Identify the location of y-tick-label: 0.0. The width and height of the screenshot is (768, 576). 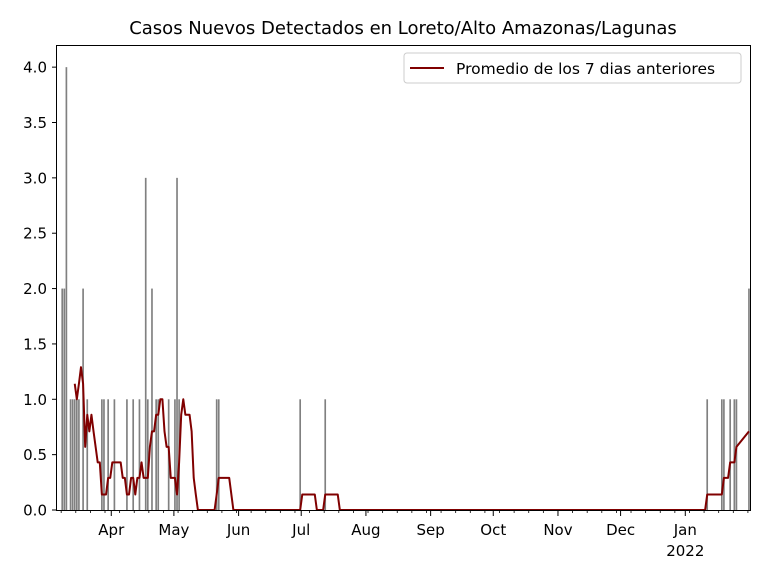
(35, 511).